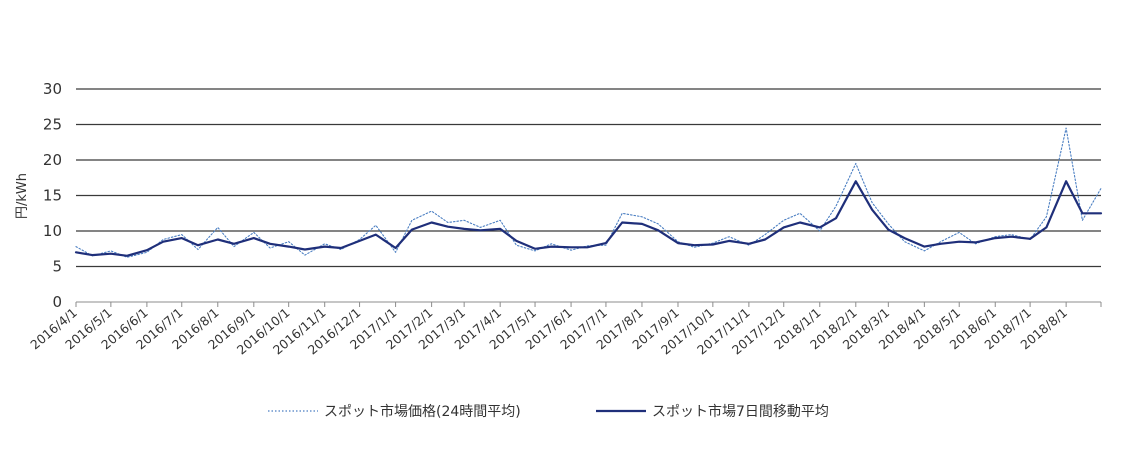  I want to click on legend: スポット市場価格(24時間平均) スポット市場7日間移動平均, so click(548, 411).